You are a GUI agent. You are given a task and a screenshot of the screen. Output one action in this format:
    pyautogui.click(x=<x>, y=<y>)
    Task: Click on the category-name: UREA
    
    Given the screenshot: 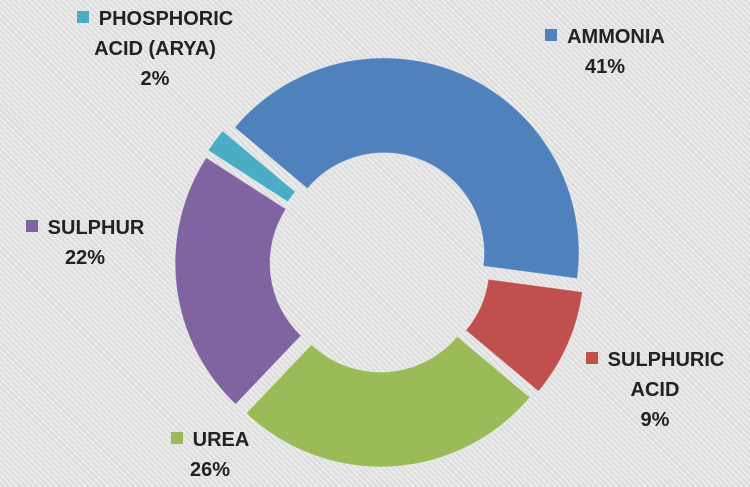 What is the action you would take?
    pyautogui.click(x=221, y=440)
    